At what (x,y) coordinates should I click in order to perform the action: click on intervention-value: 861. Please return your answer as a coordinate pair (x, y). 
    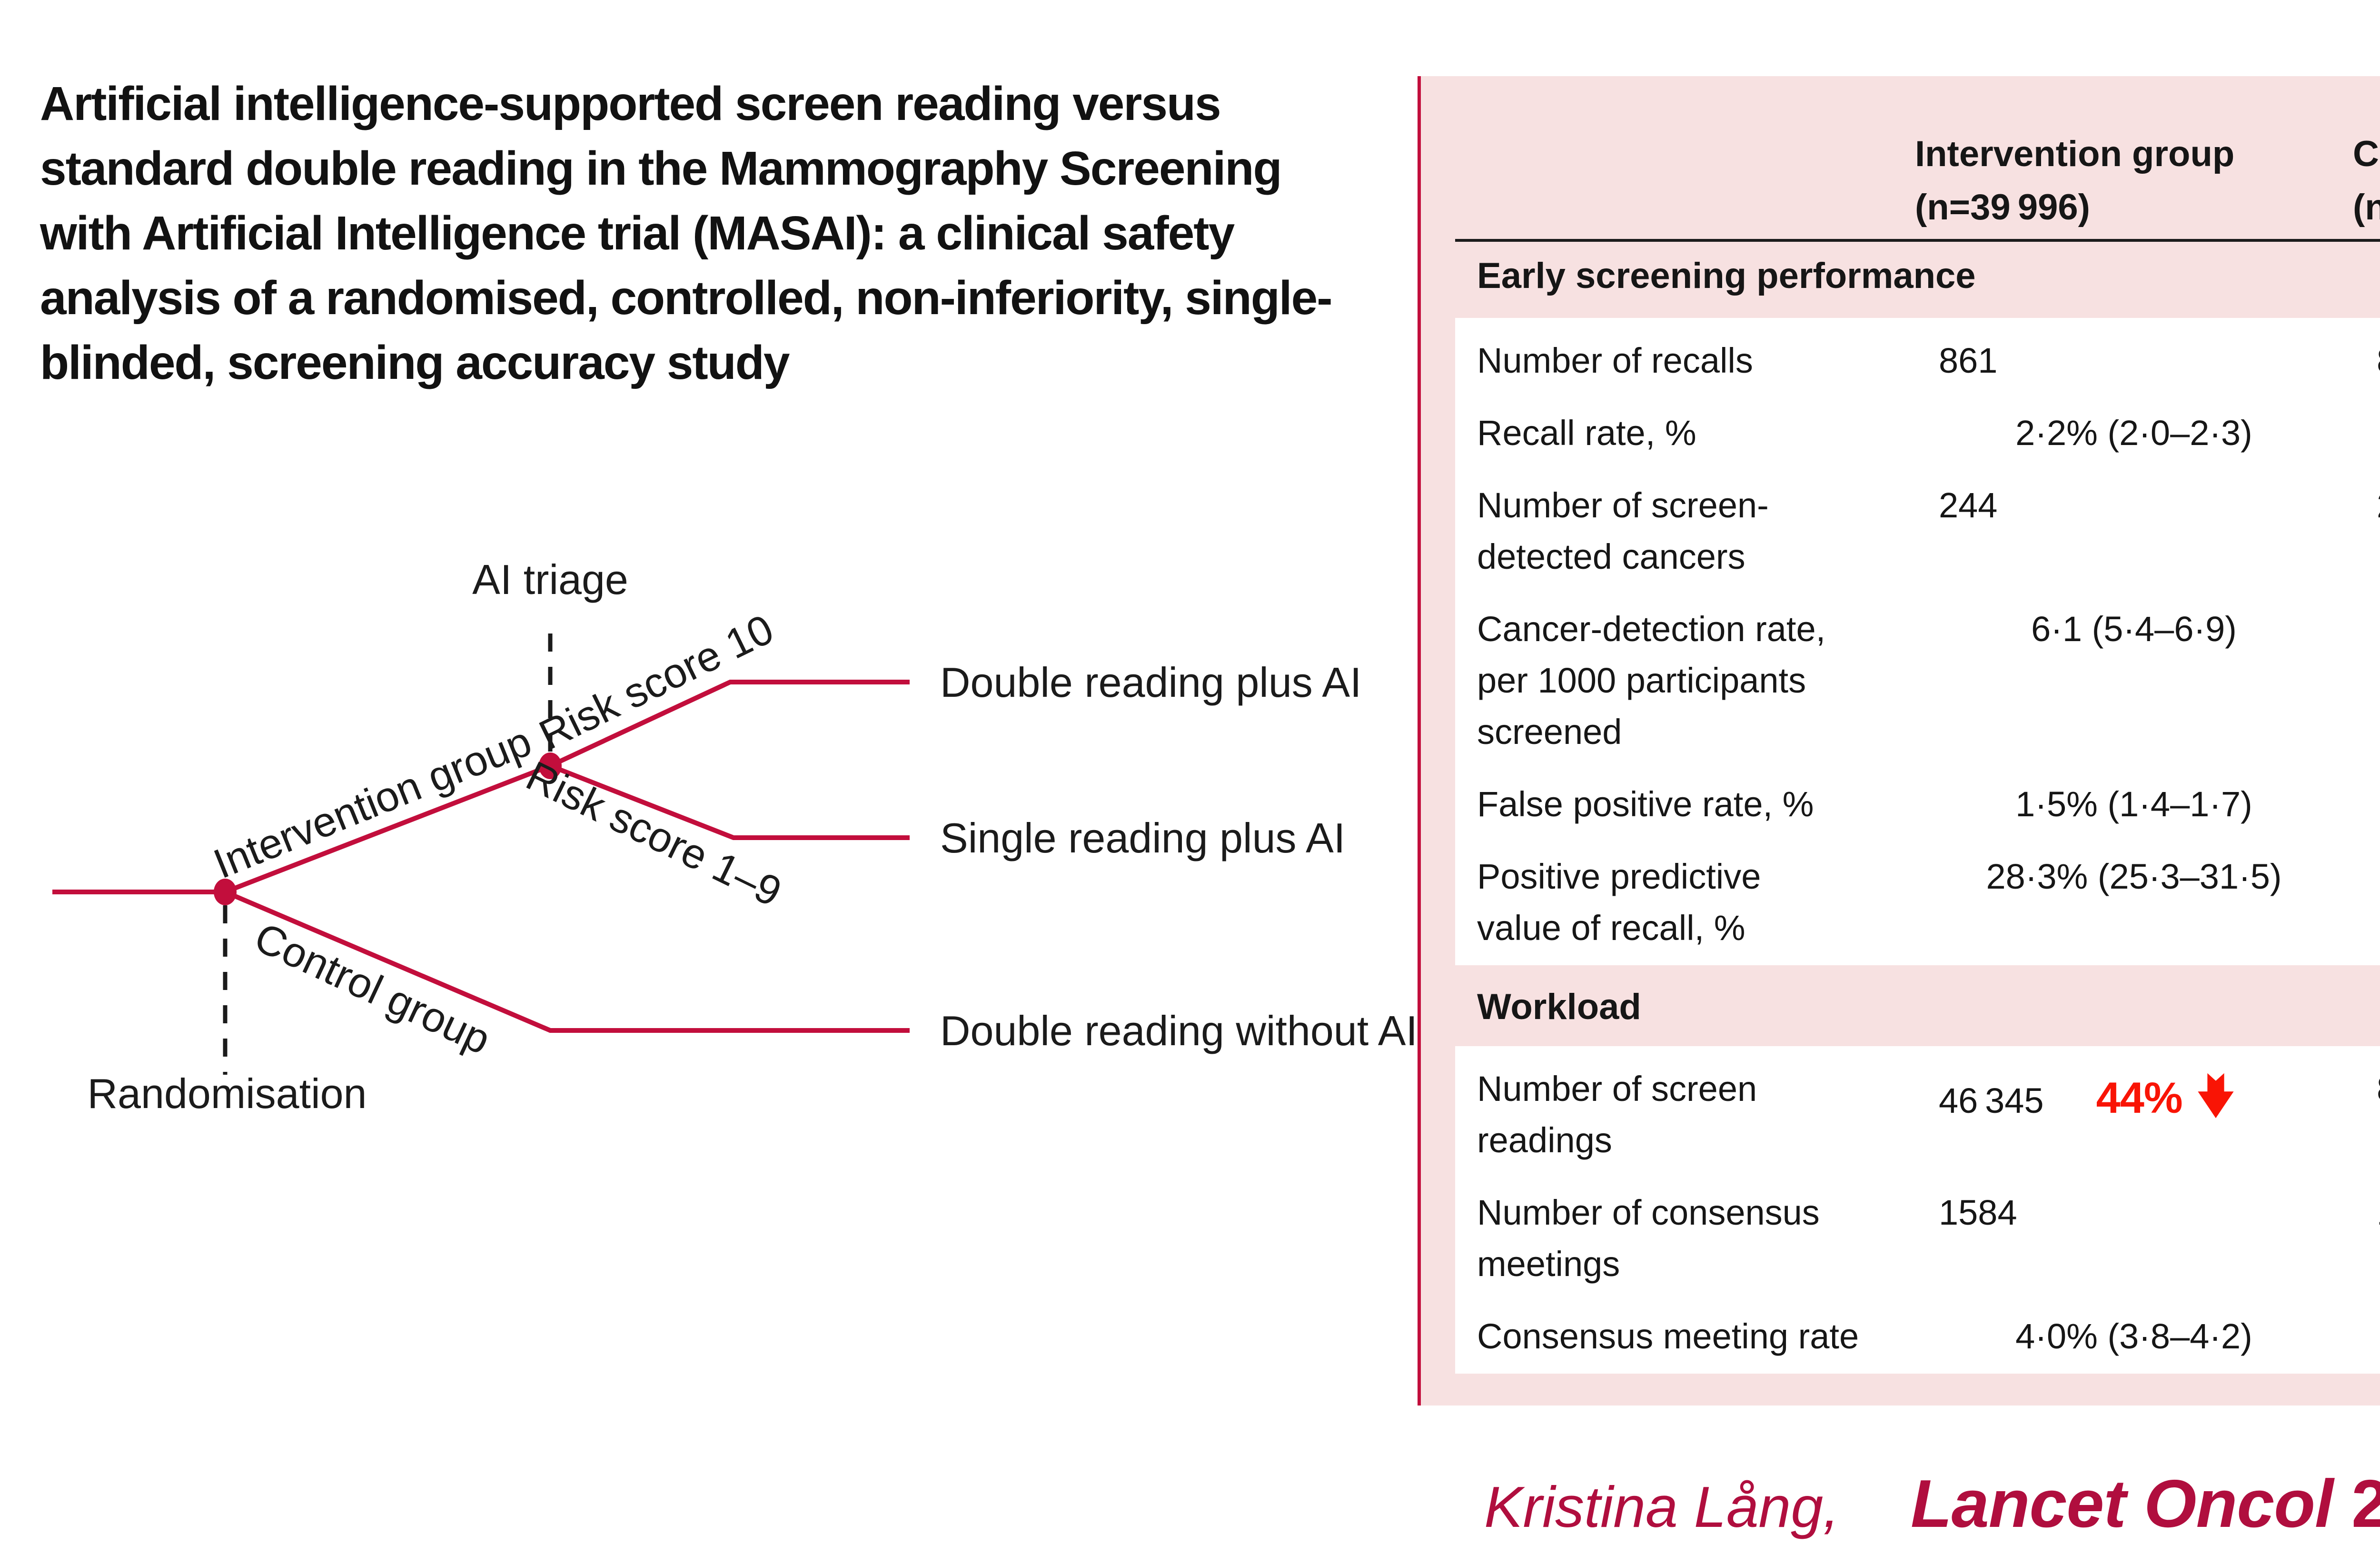
    Looking at the image, I should click on (1969, 360).